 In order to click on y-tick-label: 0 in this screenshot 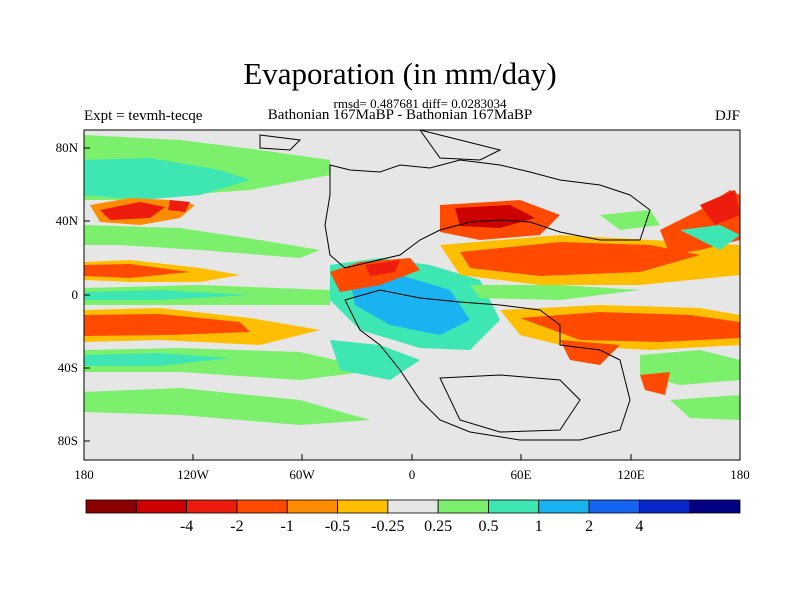, I will do `click(75, 294)`.